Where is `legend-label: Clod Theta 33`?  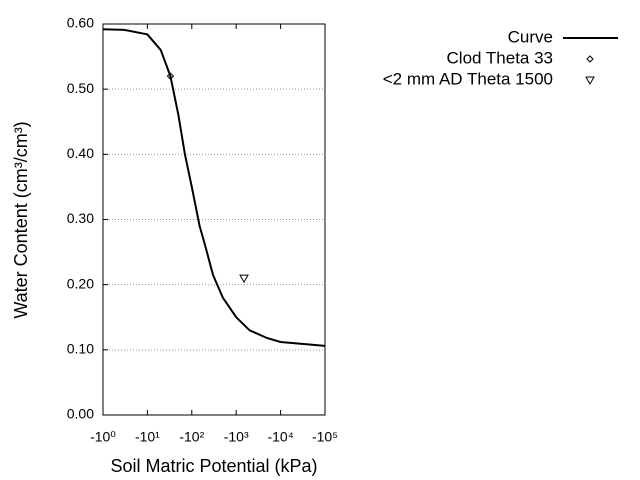 legend-label: Clod Theta 33 is located at coordinates (500, 57).